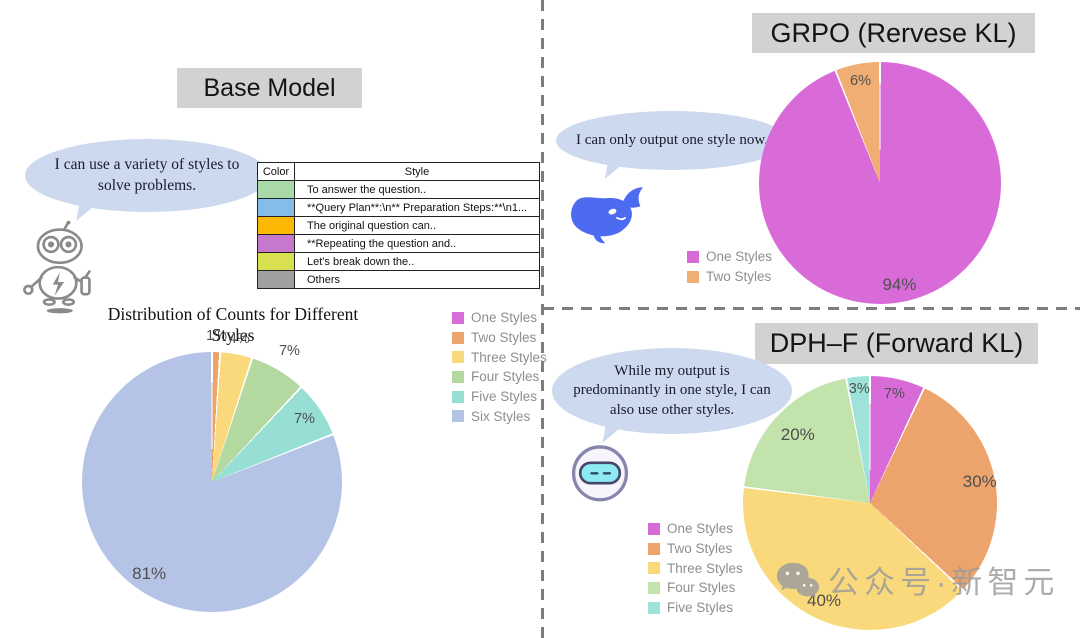  I want to click on table-row: To answer the question.., so click(398, 189).